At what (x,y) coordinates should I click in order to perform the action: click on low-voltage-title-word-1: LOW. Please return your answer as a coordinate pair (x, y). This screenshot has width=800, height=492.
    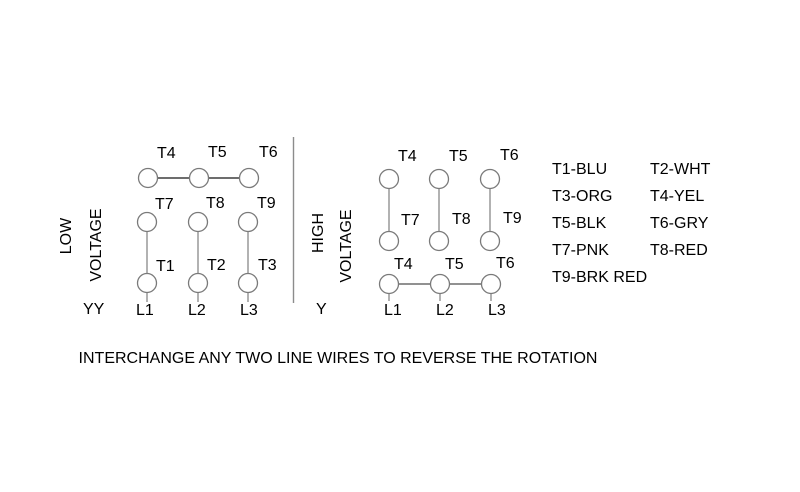
    Looking at the image, I should click on (66, 236).